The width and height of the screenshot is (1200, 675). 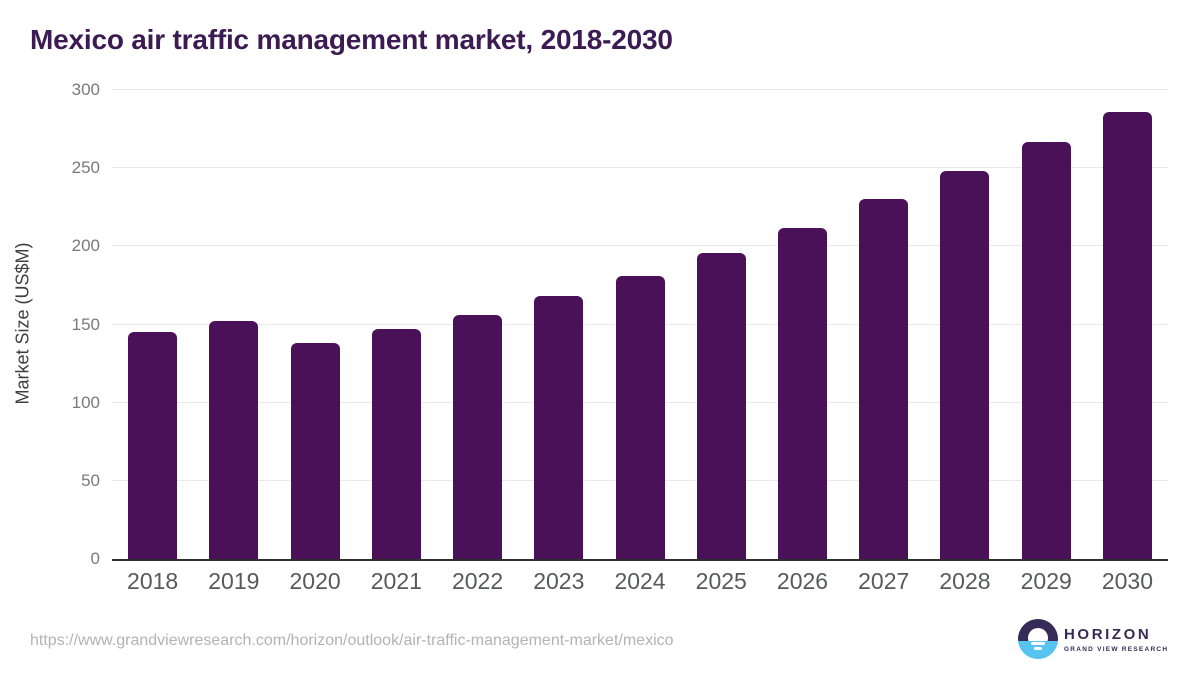 What do you see at coordinates (965, 365) in the screenshot?
I see `bar-2028` at bounding box center [965, 365].